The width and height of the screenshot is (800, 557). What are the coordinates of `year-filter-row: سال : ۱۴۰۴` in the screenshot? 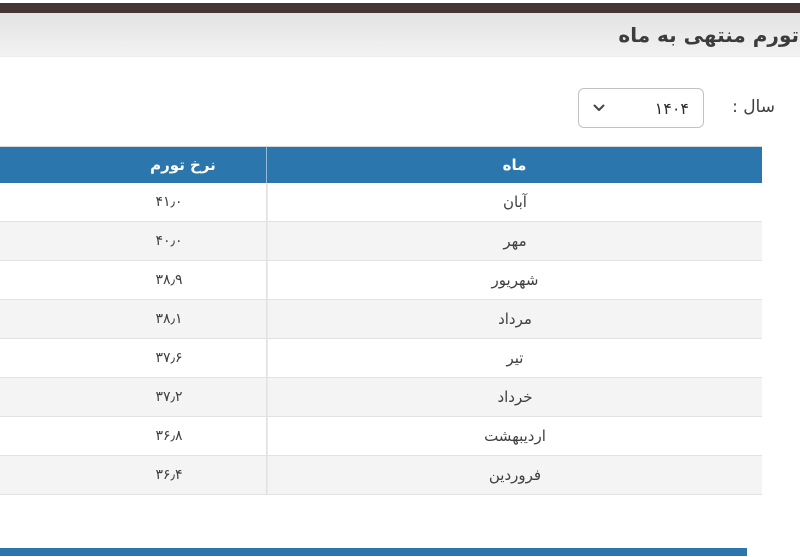 It's located at (400, 109).